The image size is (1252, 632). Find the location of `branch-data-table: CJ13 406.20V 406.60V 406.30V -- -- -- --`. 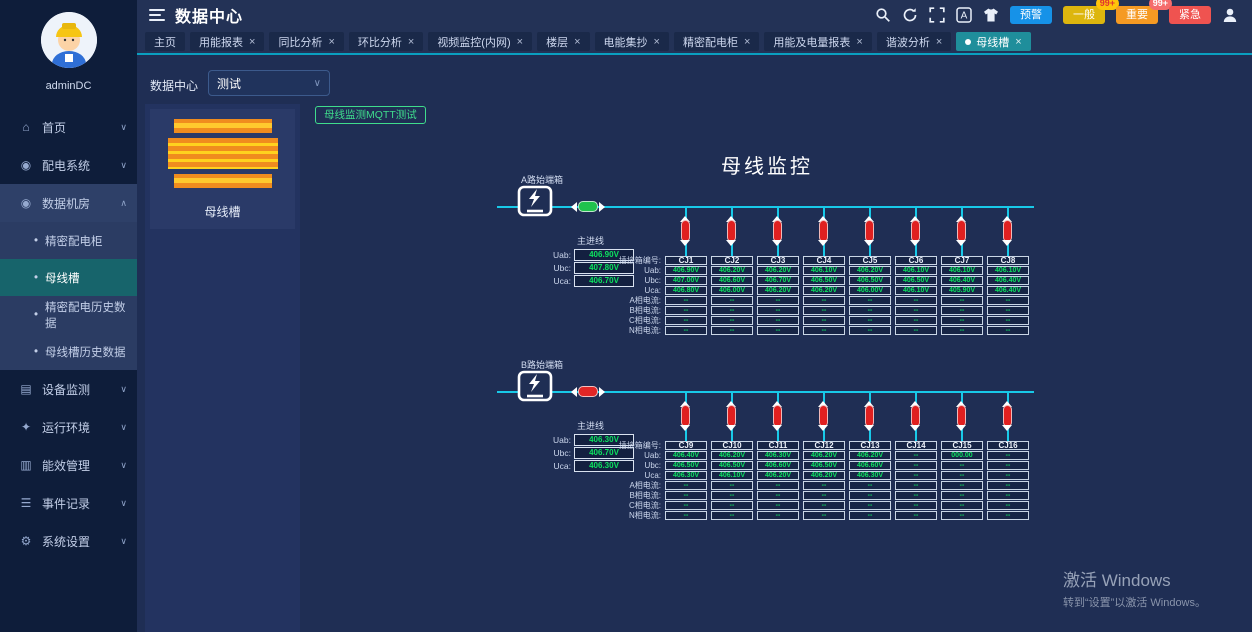

branch-data-table: CJ13 406.20V 406.60V 406.30V -- -- -- -- is located at coordinates (870, 480).